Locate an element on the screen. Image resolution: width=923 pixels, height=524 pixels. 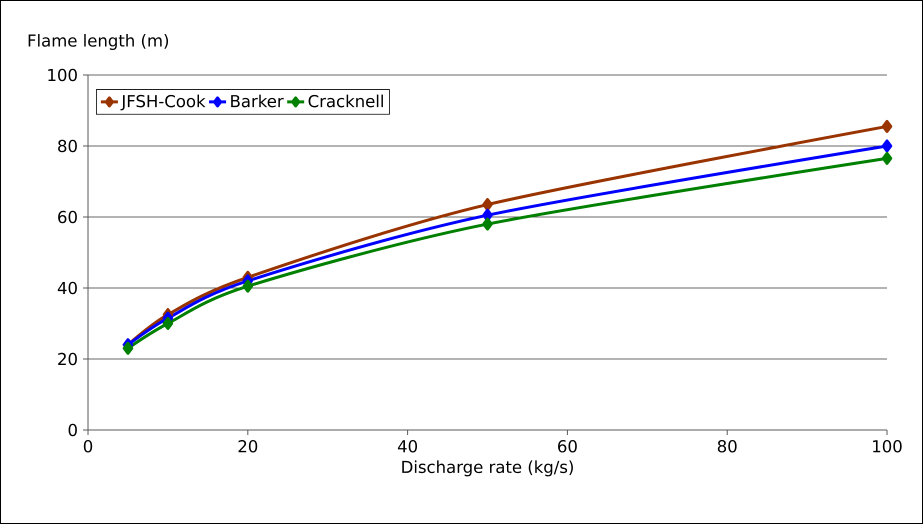
y-tick-label: 20 is located at coordinates (67, 359).